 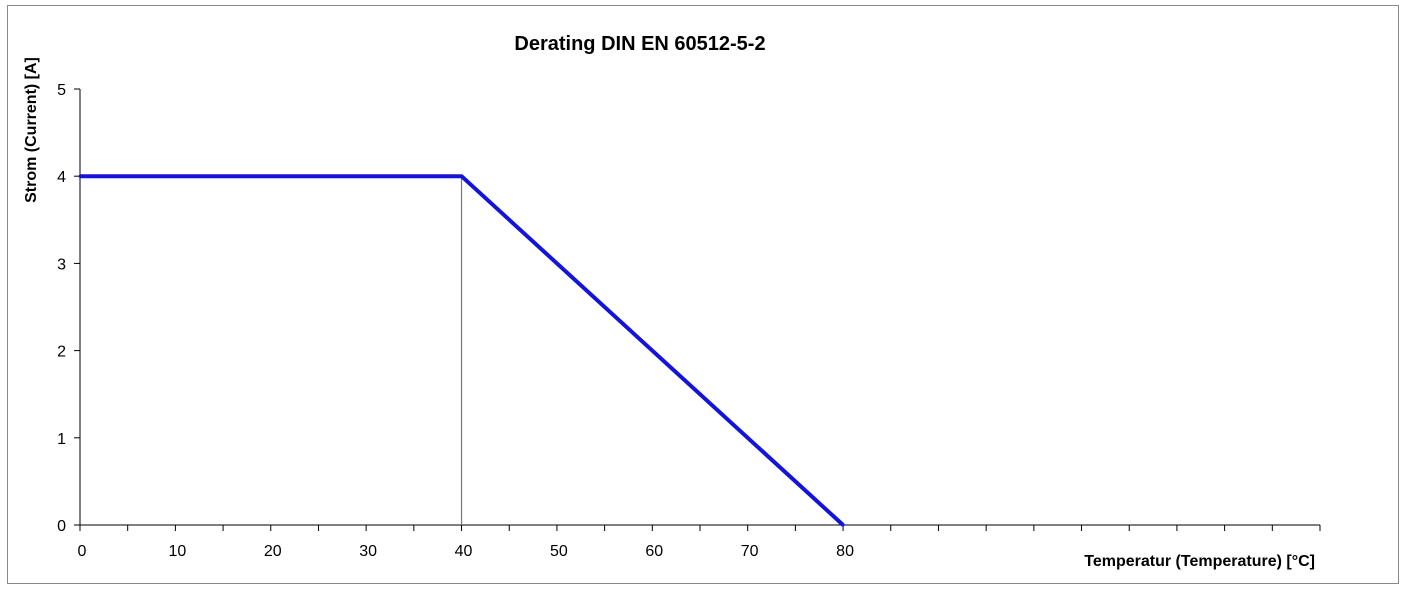 I want to click on y-axis-label: Strom (Current) [A], so click(x=31, y=130).